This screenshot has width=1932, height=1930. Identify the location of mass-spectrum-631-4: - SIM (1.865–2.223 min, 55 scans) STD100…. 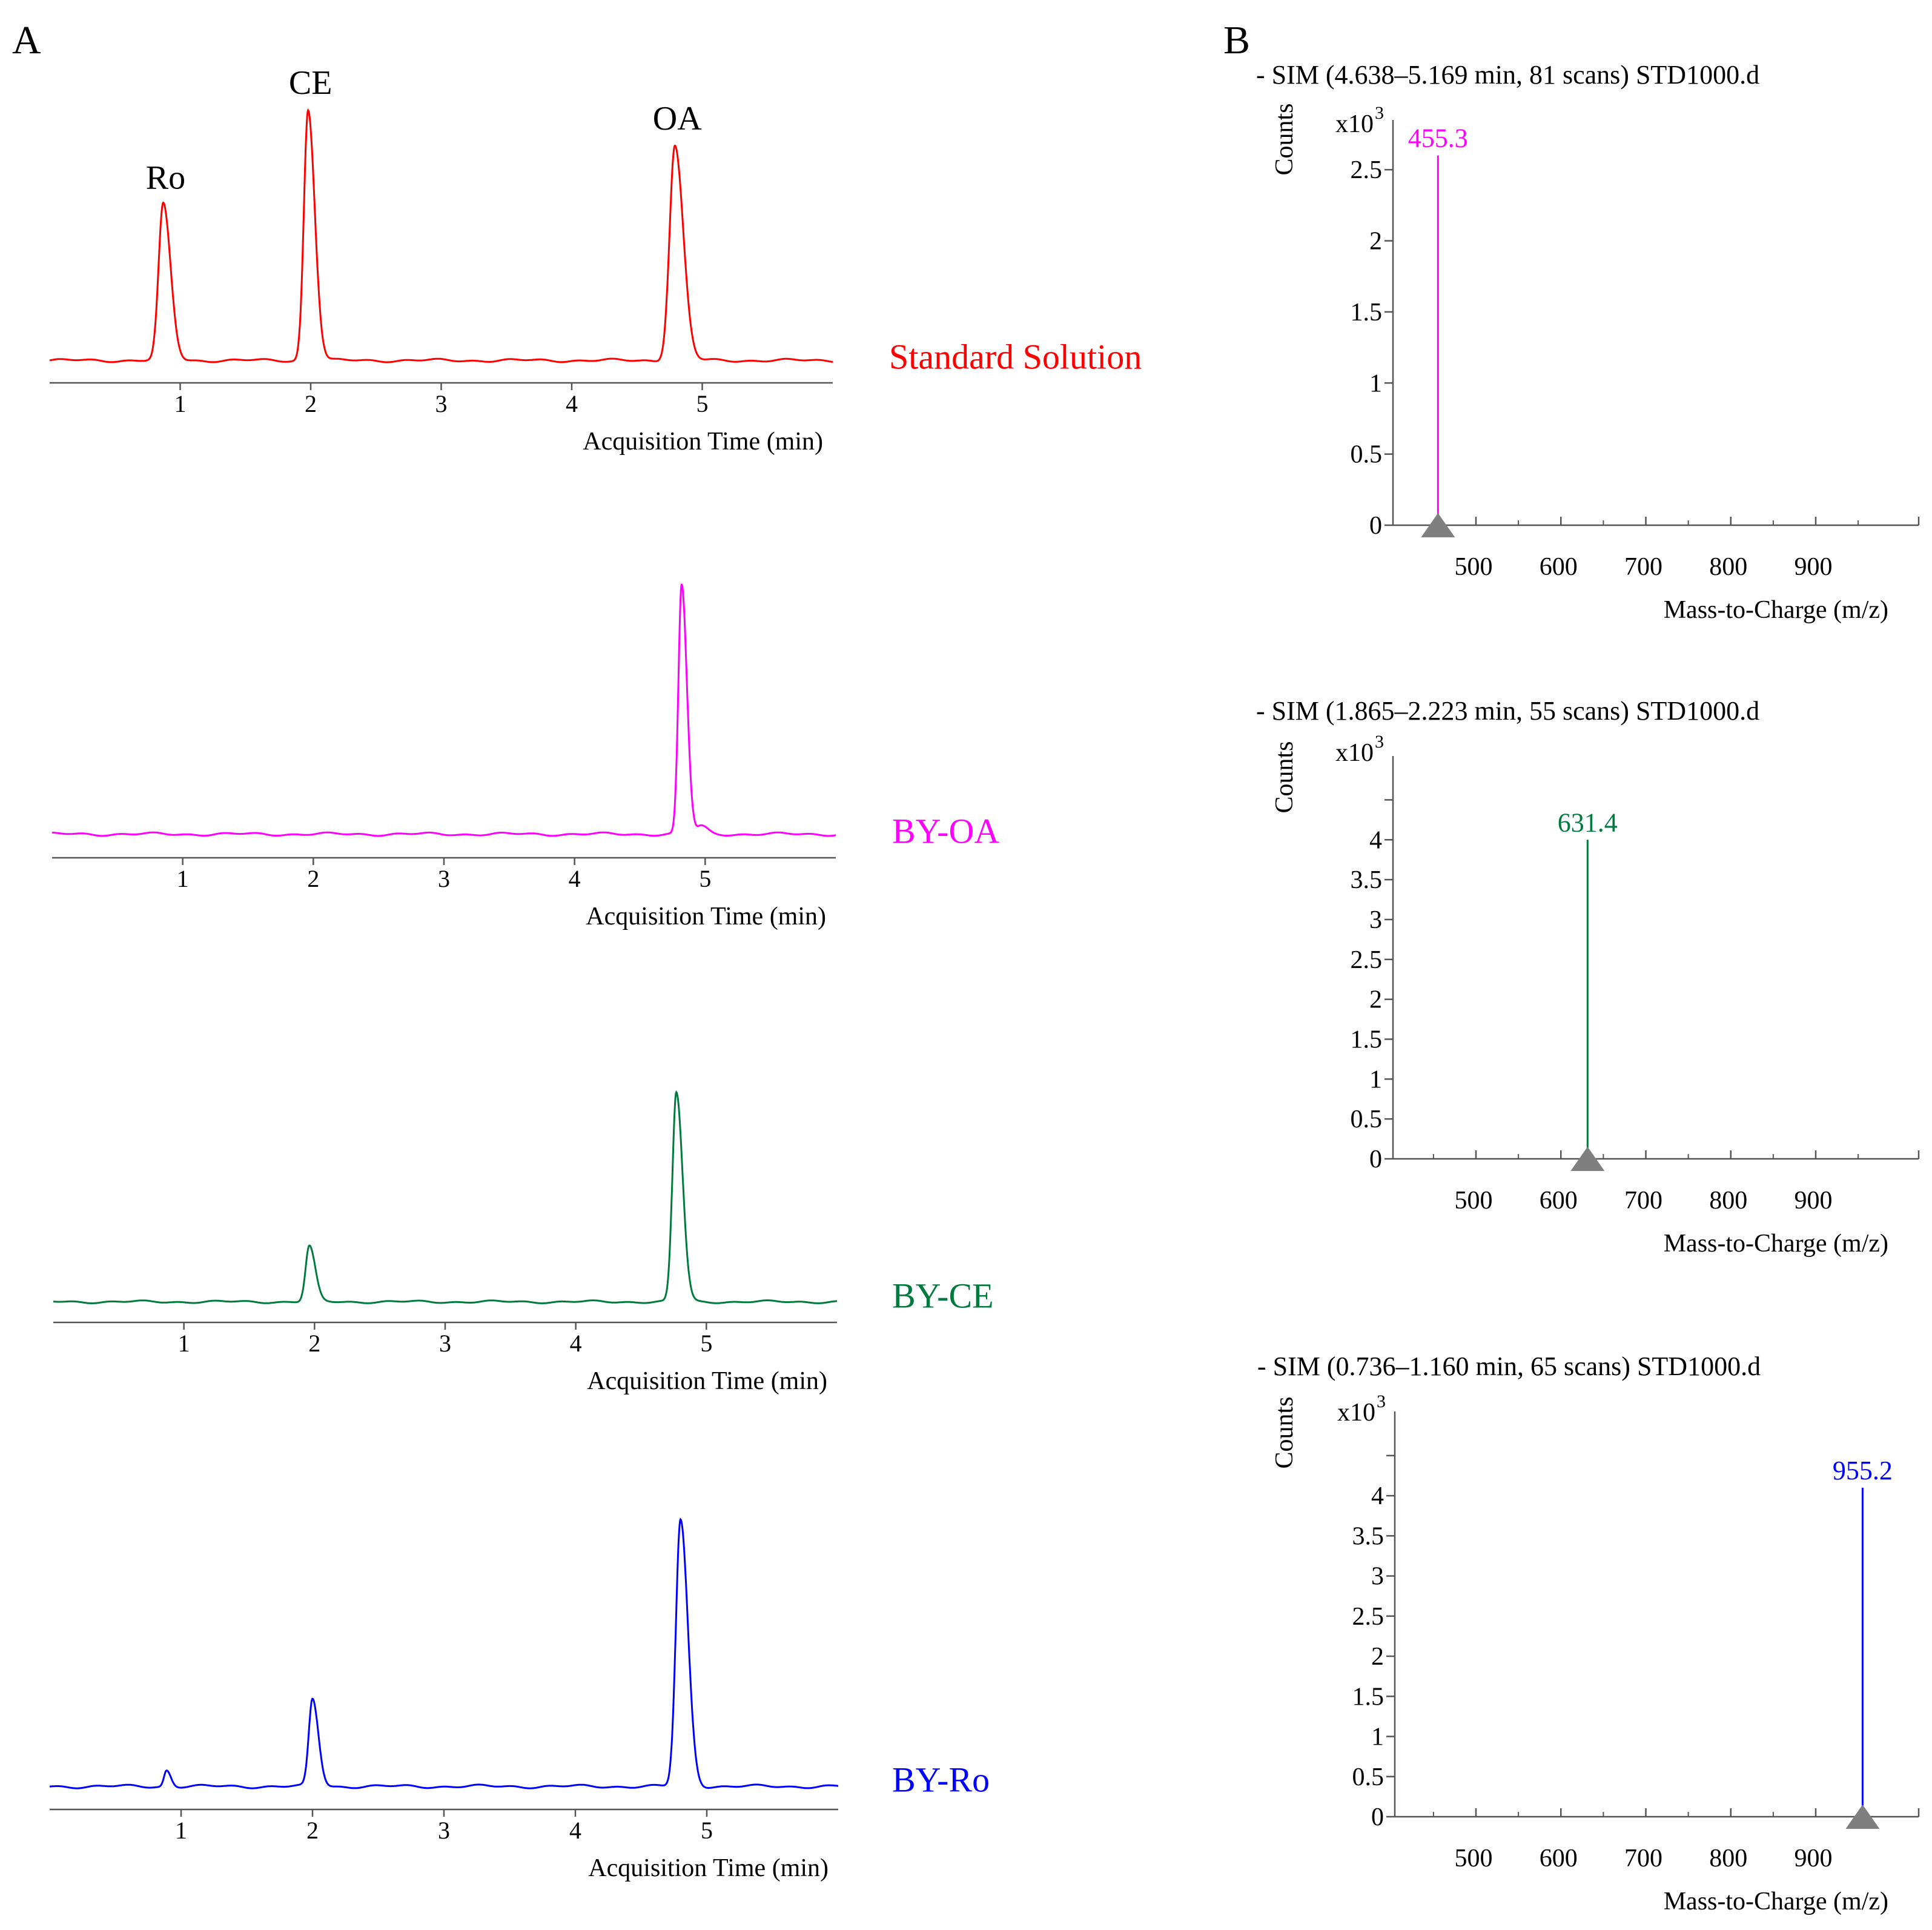
(1588, 977).